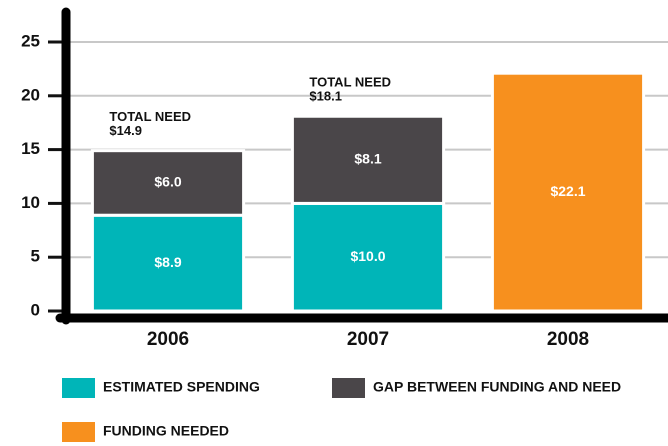  I want to click on value-label: $22.1, so click(567, 191).